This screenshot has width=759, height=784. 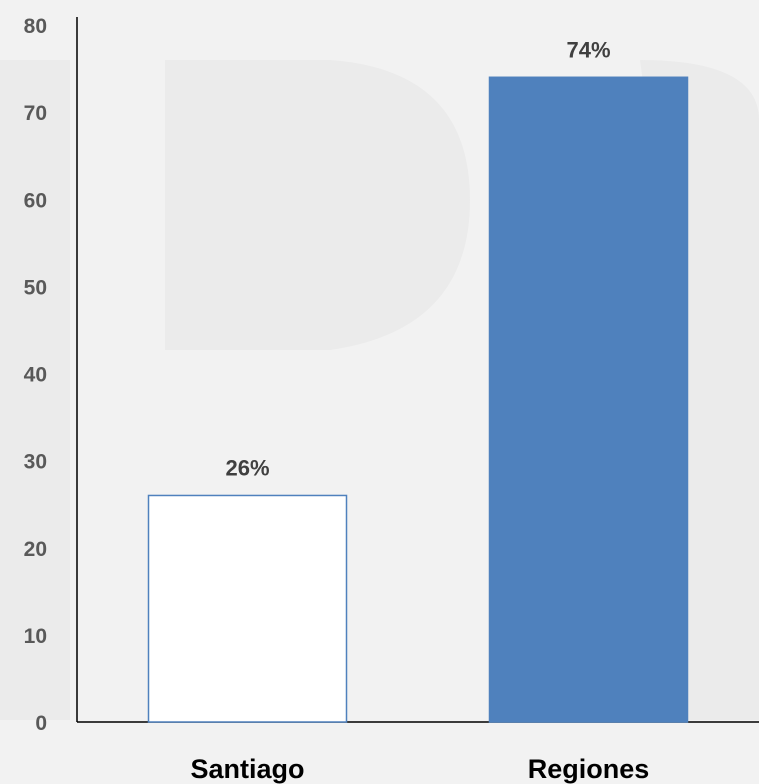 I want to click on y-tick-label: 40, so click(x=35, y=375).